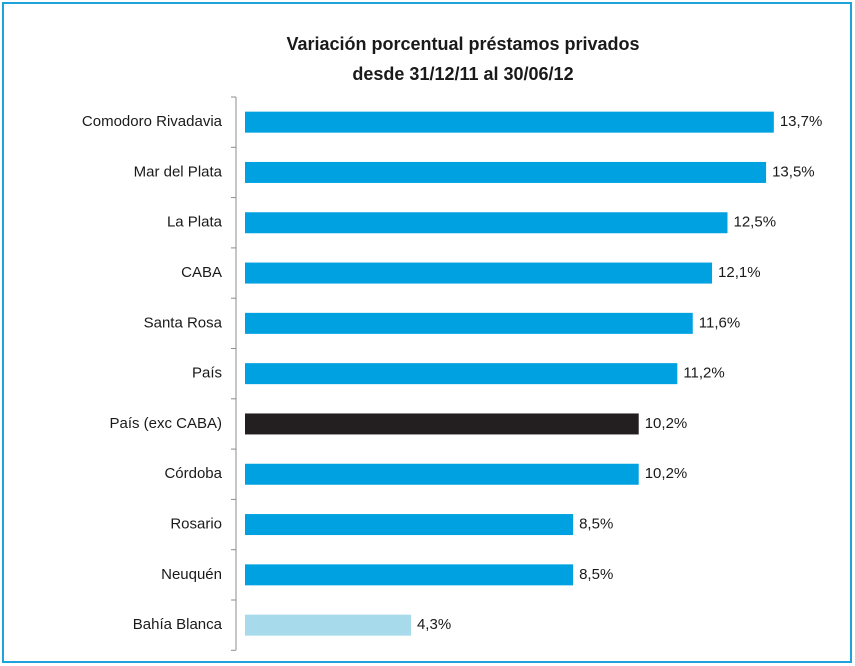  What do you see at coordinates (739, 272) in the screenshot?
I see `value-label: 12,1%` at bounding box center [739, 272].